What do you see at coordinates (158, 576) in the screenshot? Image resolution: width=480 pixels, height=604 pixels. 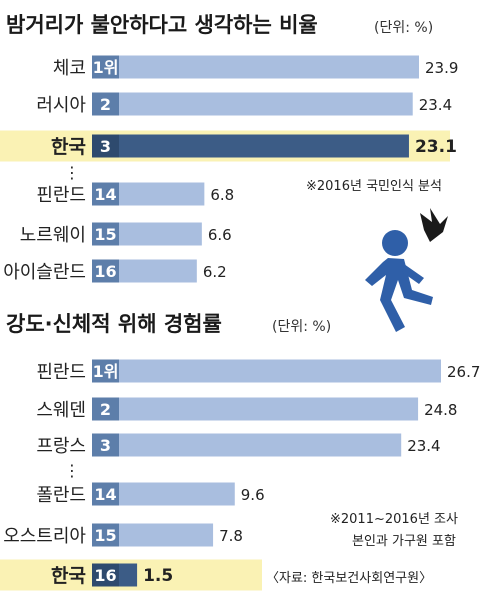 I see `value-label: 1.5` at bounding box center [158, 576].